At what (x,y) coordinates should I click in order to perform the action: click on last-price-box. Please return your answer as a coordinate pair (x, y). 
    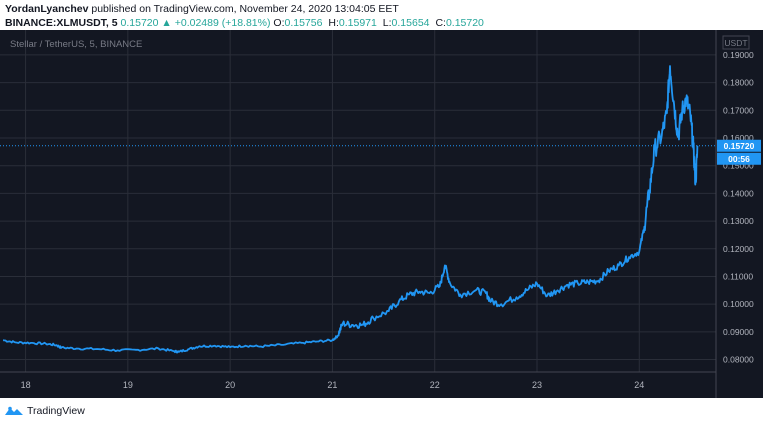
    Looking at the image, I should click on (739, 145).